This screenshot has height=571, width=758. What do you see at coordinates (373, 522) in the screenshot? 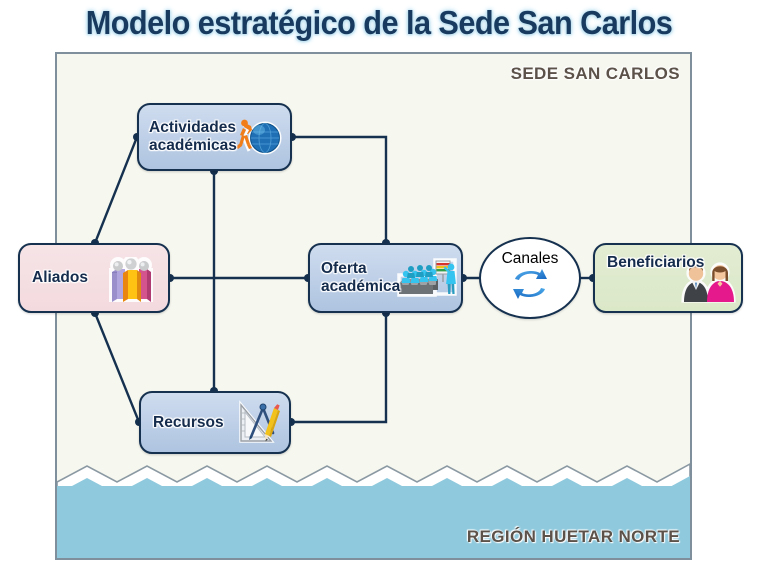
I see `huetar-norte-water-region` at bounding box center [373, 522].